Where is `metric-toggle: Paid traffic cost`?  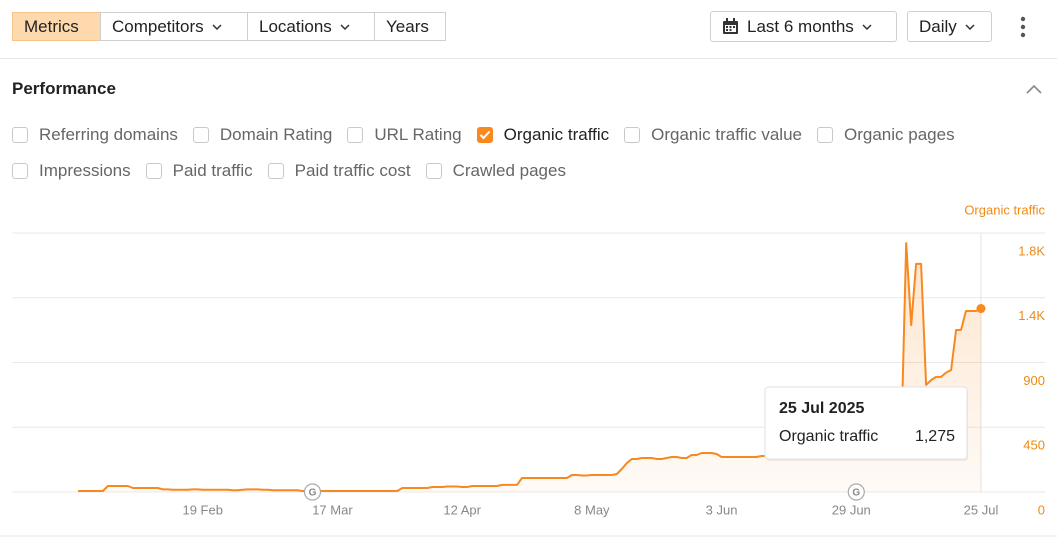
metric-toggle: Paid traffic cost is located at coordinates (339, 171).